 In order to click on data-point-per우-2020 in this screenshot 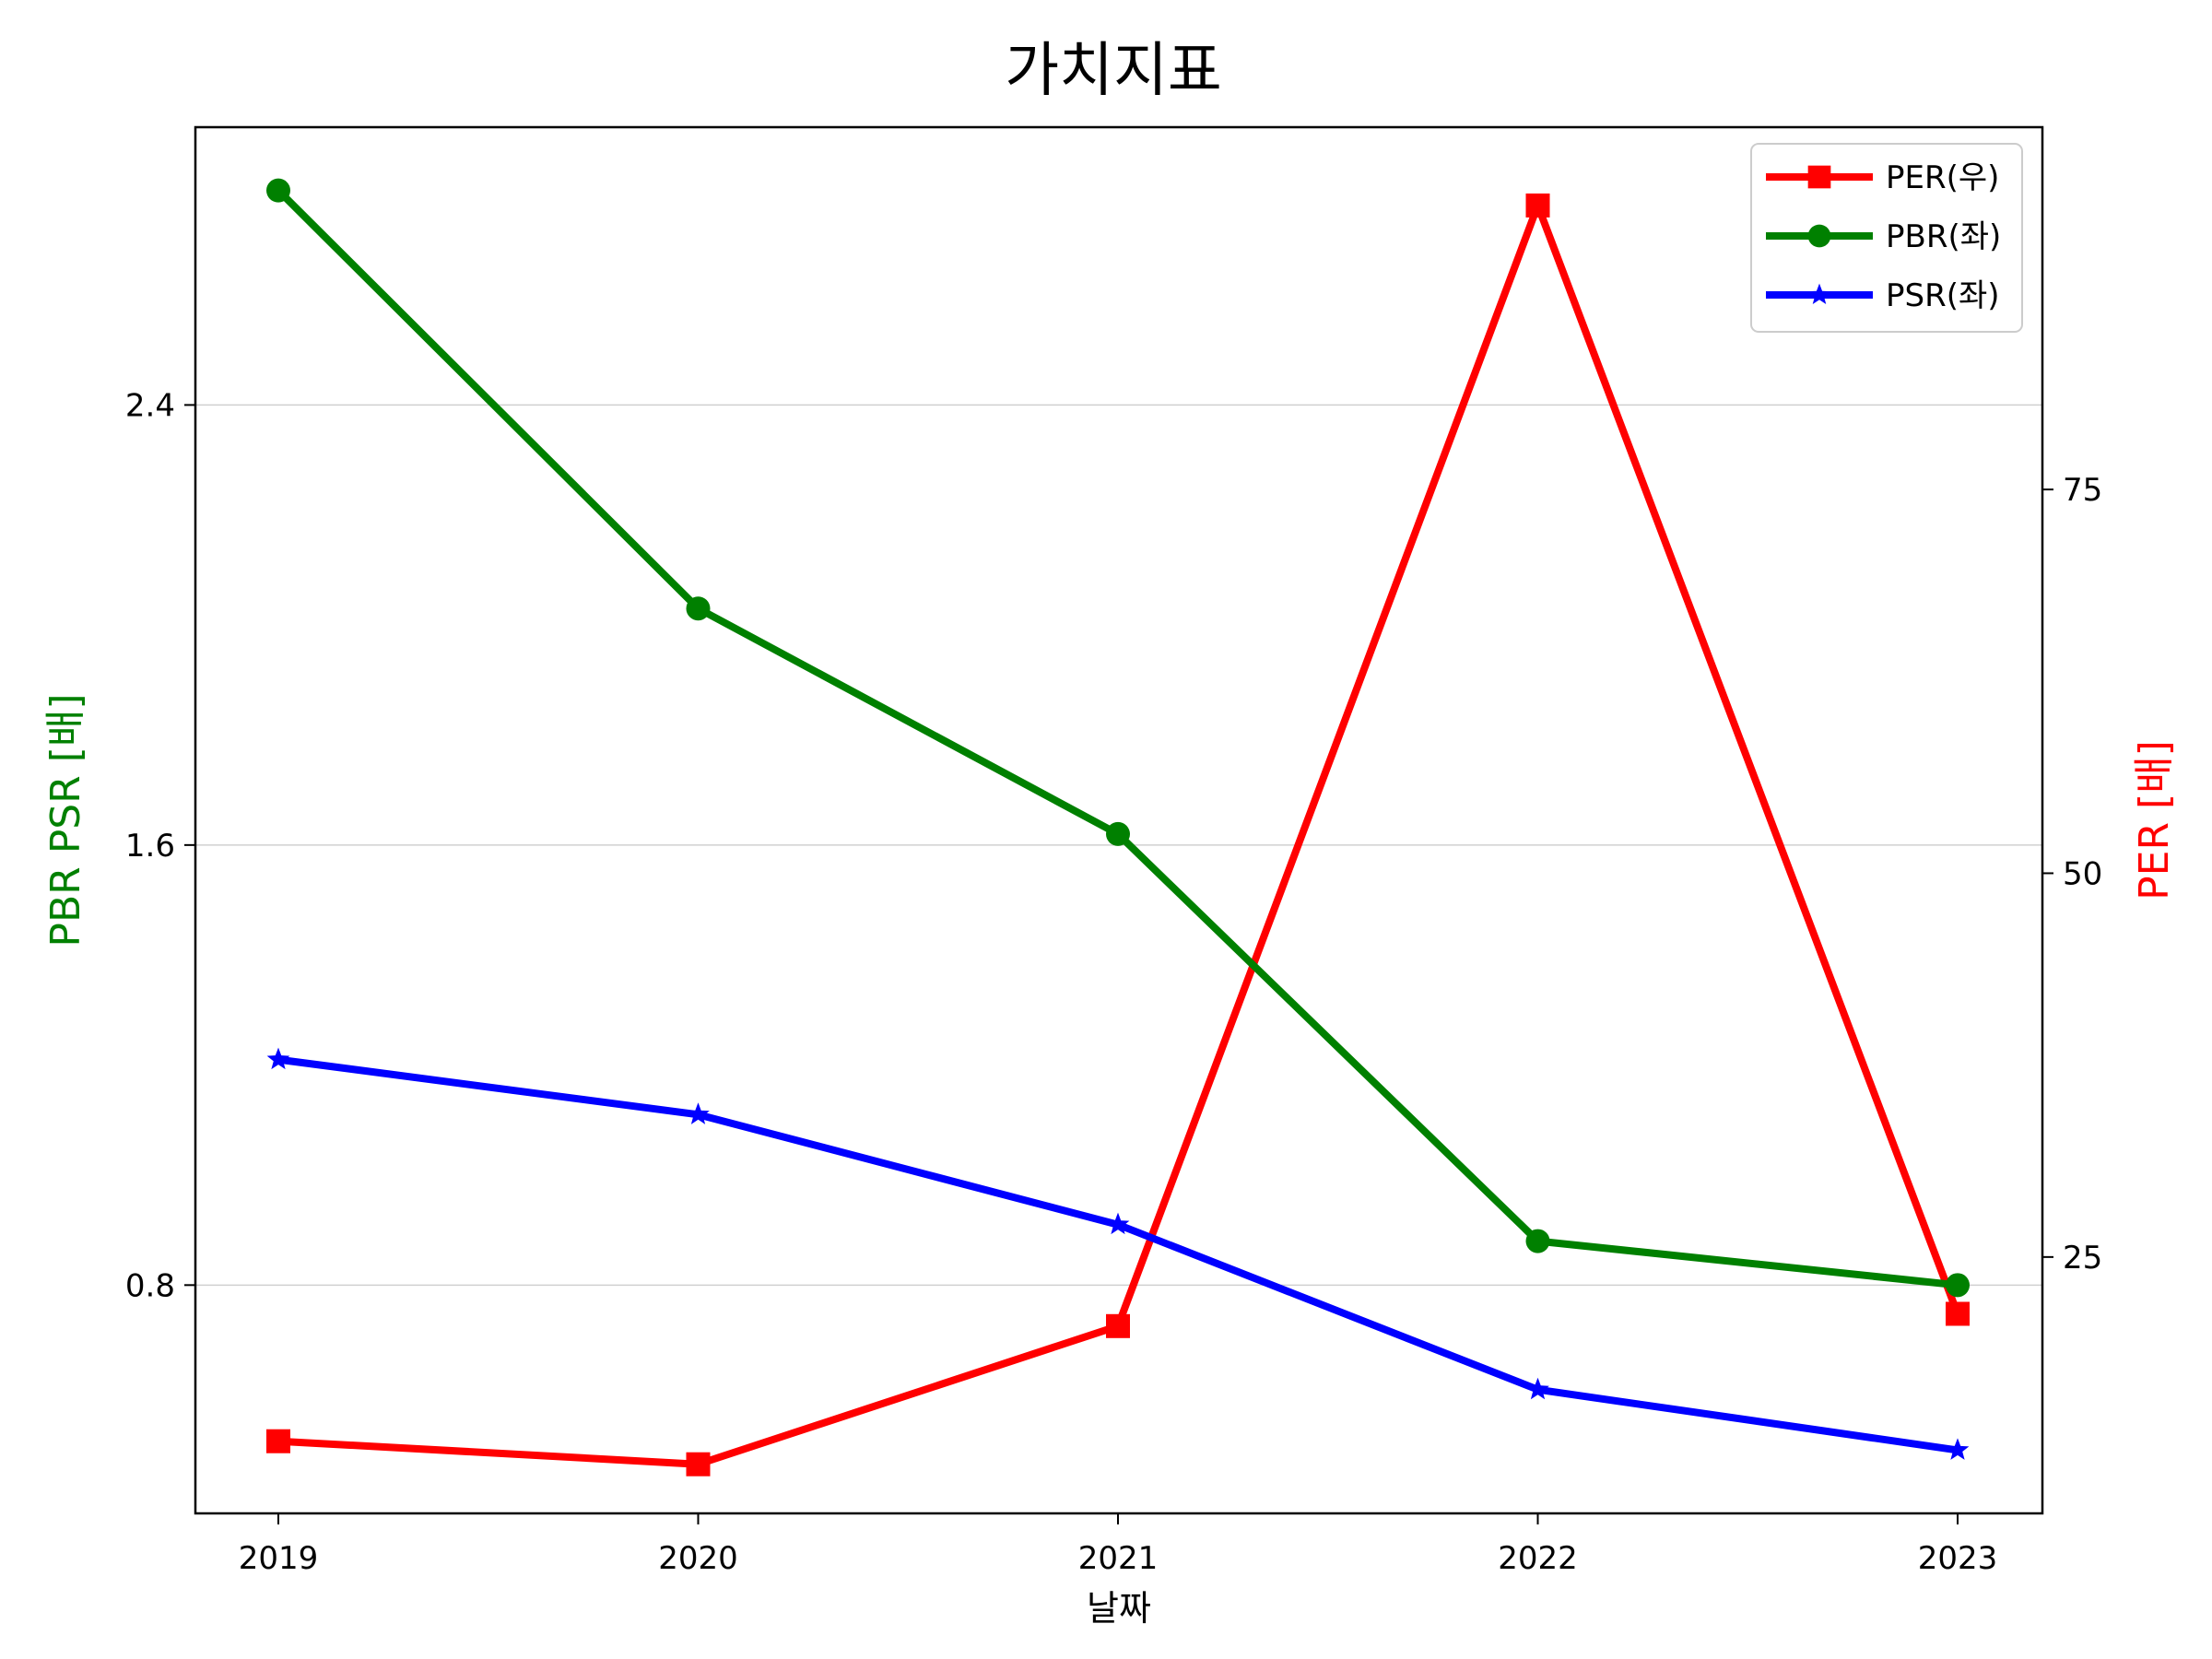, I will do `click(698, 1464)`.